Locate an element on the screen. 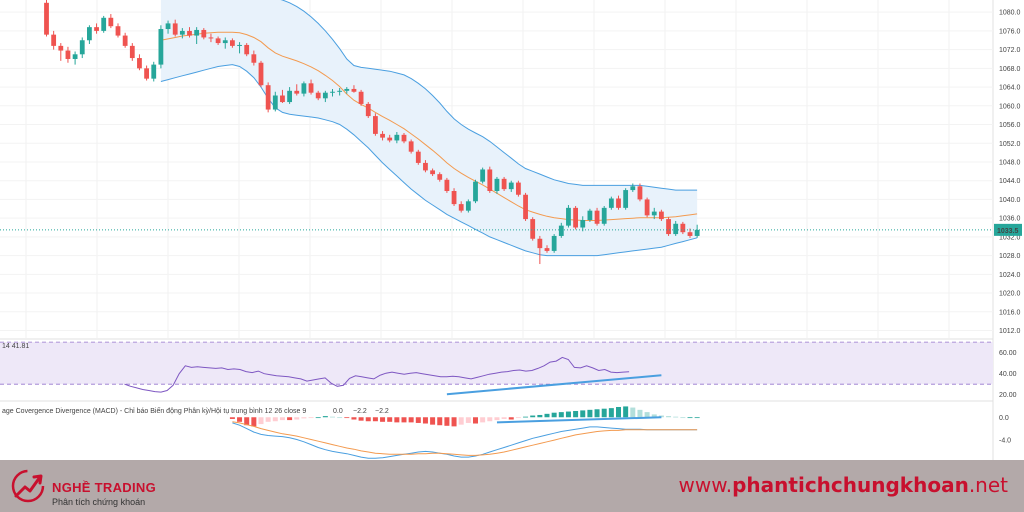 Image resolution: width=1024 pixels, height=512 pixels. website-link: www.phantichchungkhoan.net is located at coordinates (843, 485).